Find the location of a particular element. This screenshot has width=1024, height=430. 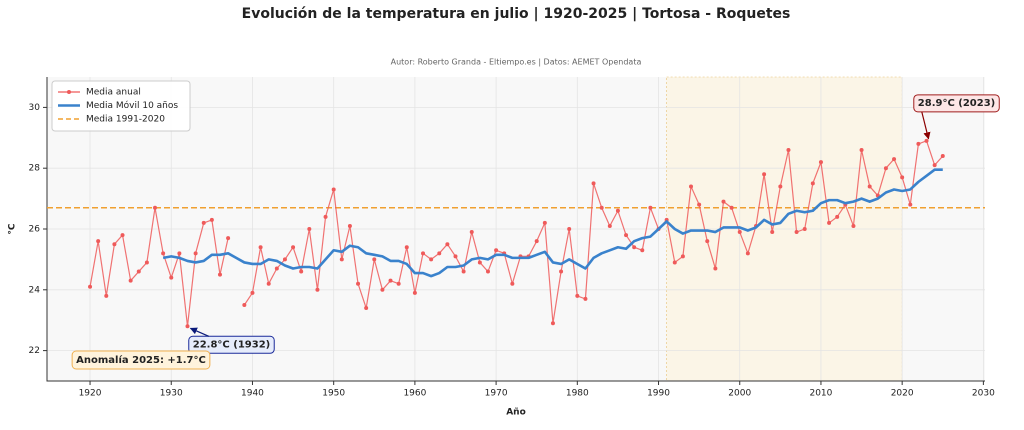

annotation: 22.8°C (1932) is located at coordinates (231, 344).